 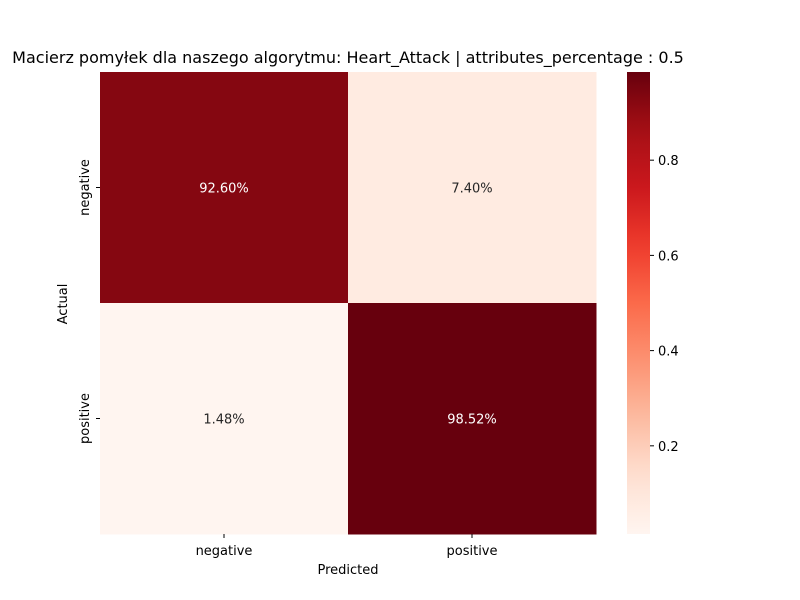 What do you see at coordinates (668, 352) in the screenshot?
I see `colorbar-tick-label: 0.4` at bounding box center [668, 352].